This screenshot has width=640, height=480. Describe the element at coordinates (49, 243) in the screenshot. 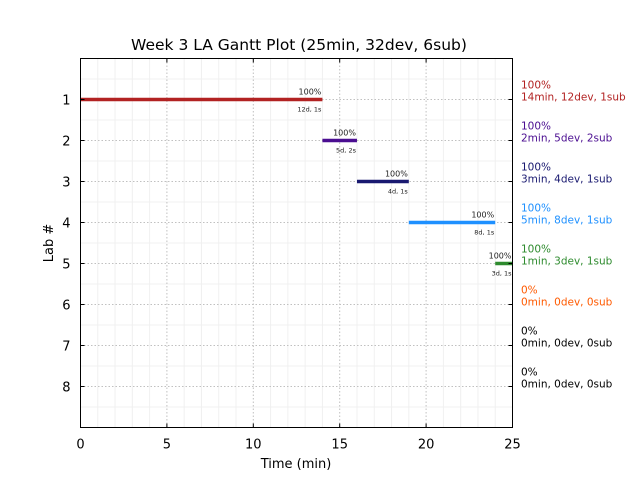

I see `y-axis-label: Lab #` at that location.